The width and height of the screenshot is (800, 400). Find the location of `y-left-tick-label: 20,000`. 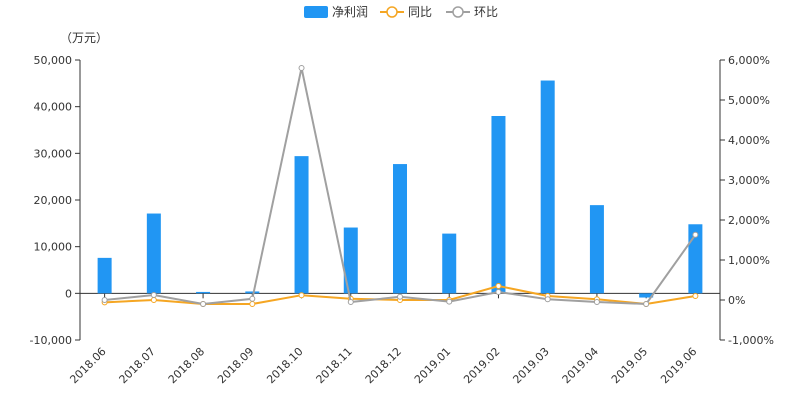

y-left-tick-label: 20,000 is located at coordinates (53, 200).